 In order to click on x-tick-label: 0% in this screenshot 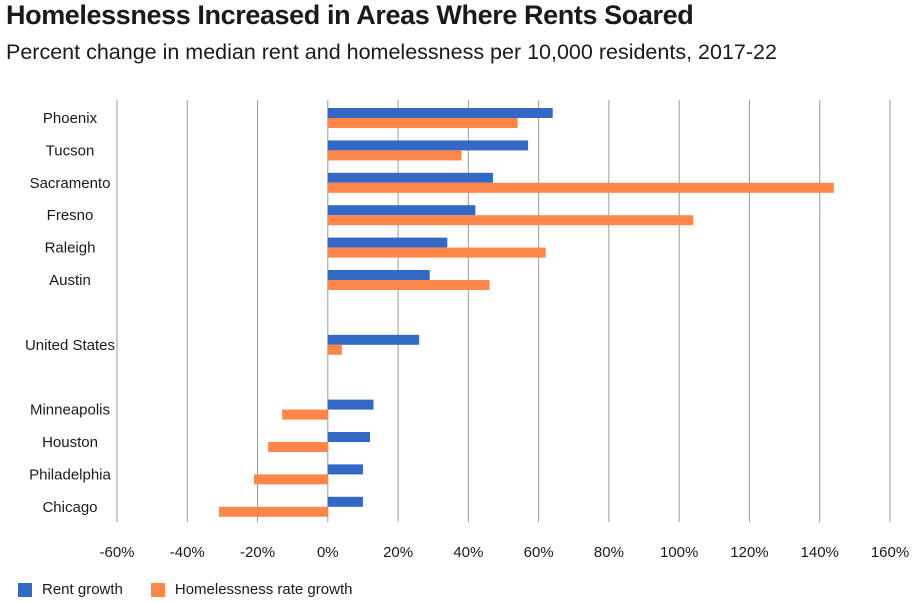, I will do `click(328, 552)`.